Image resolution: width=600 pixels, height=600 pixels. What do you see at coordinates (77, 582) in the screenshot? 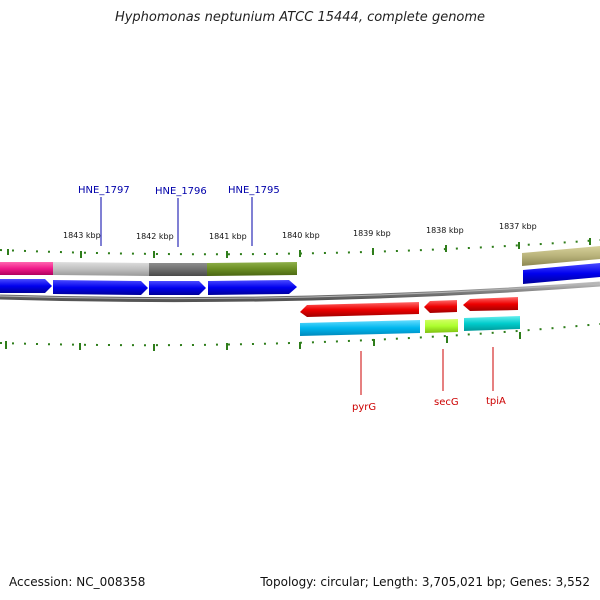
I see `accession-text: Accession: NC_008358` at bounding box center [77, 582].